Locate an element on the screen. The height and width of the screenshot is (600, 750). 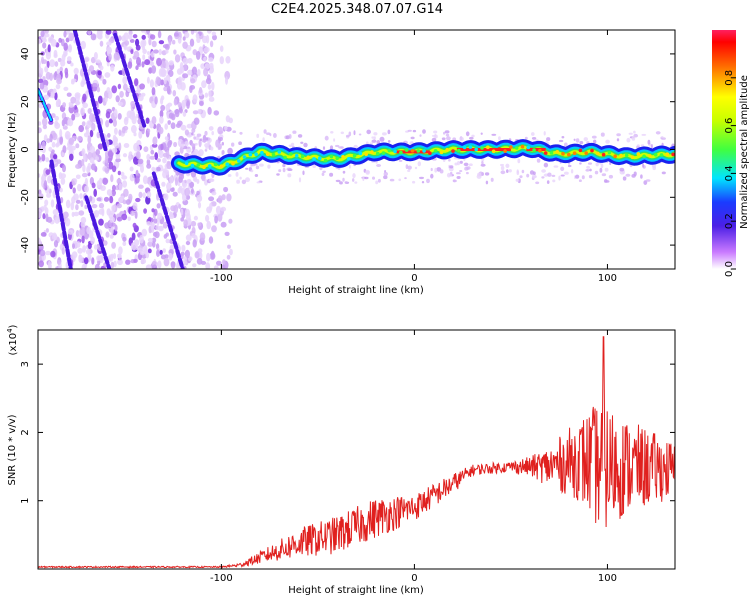
spectrogram-y-tick-label: -20 is located at coordinates (25, 197).